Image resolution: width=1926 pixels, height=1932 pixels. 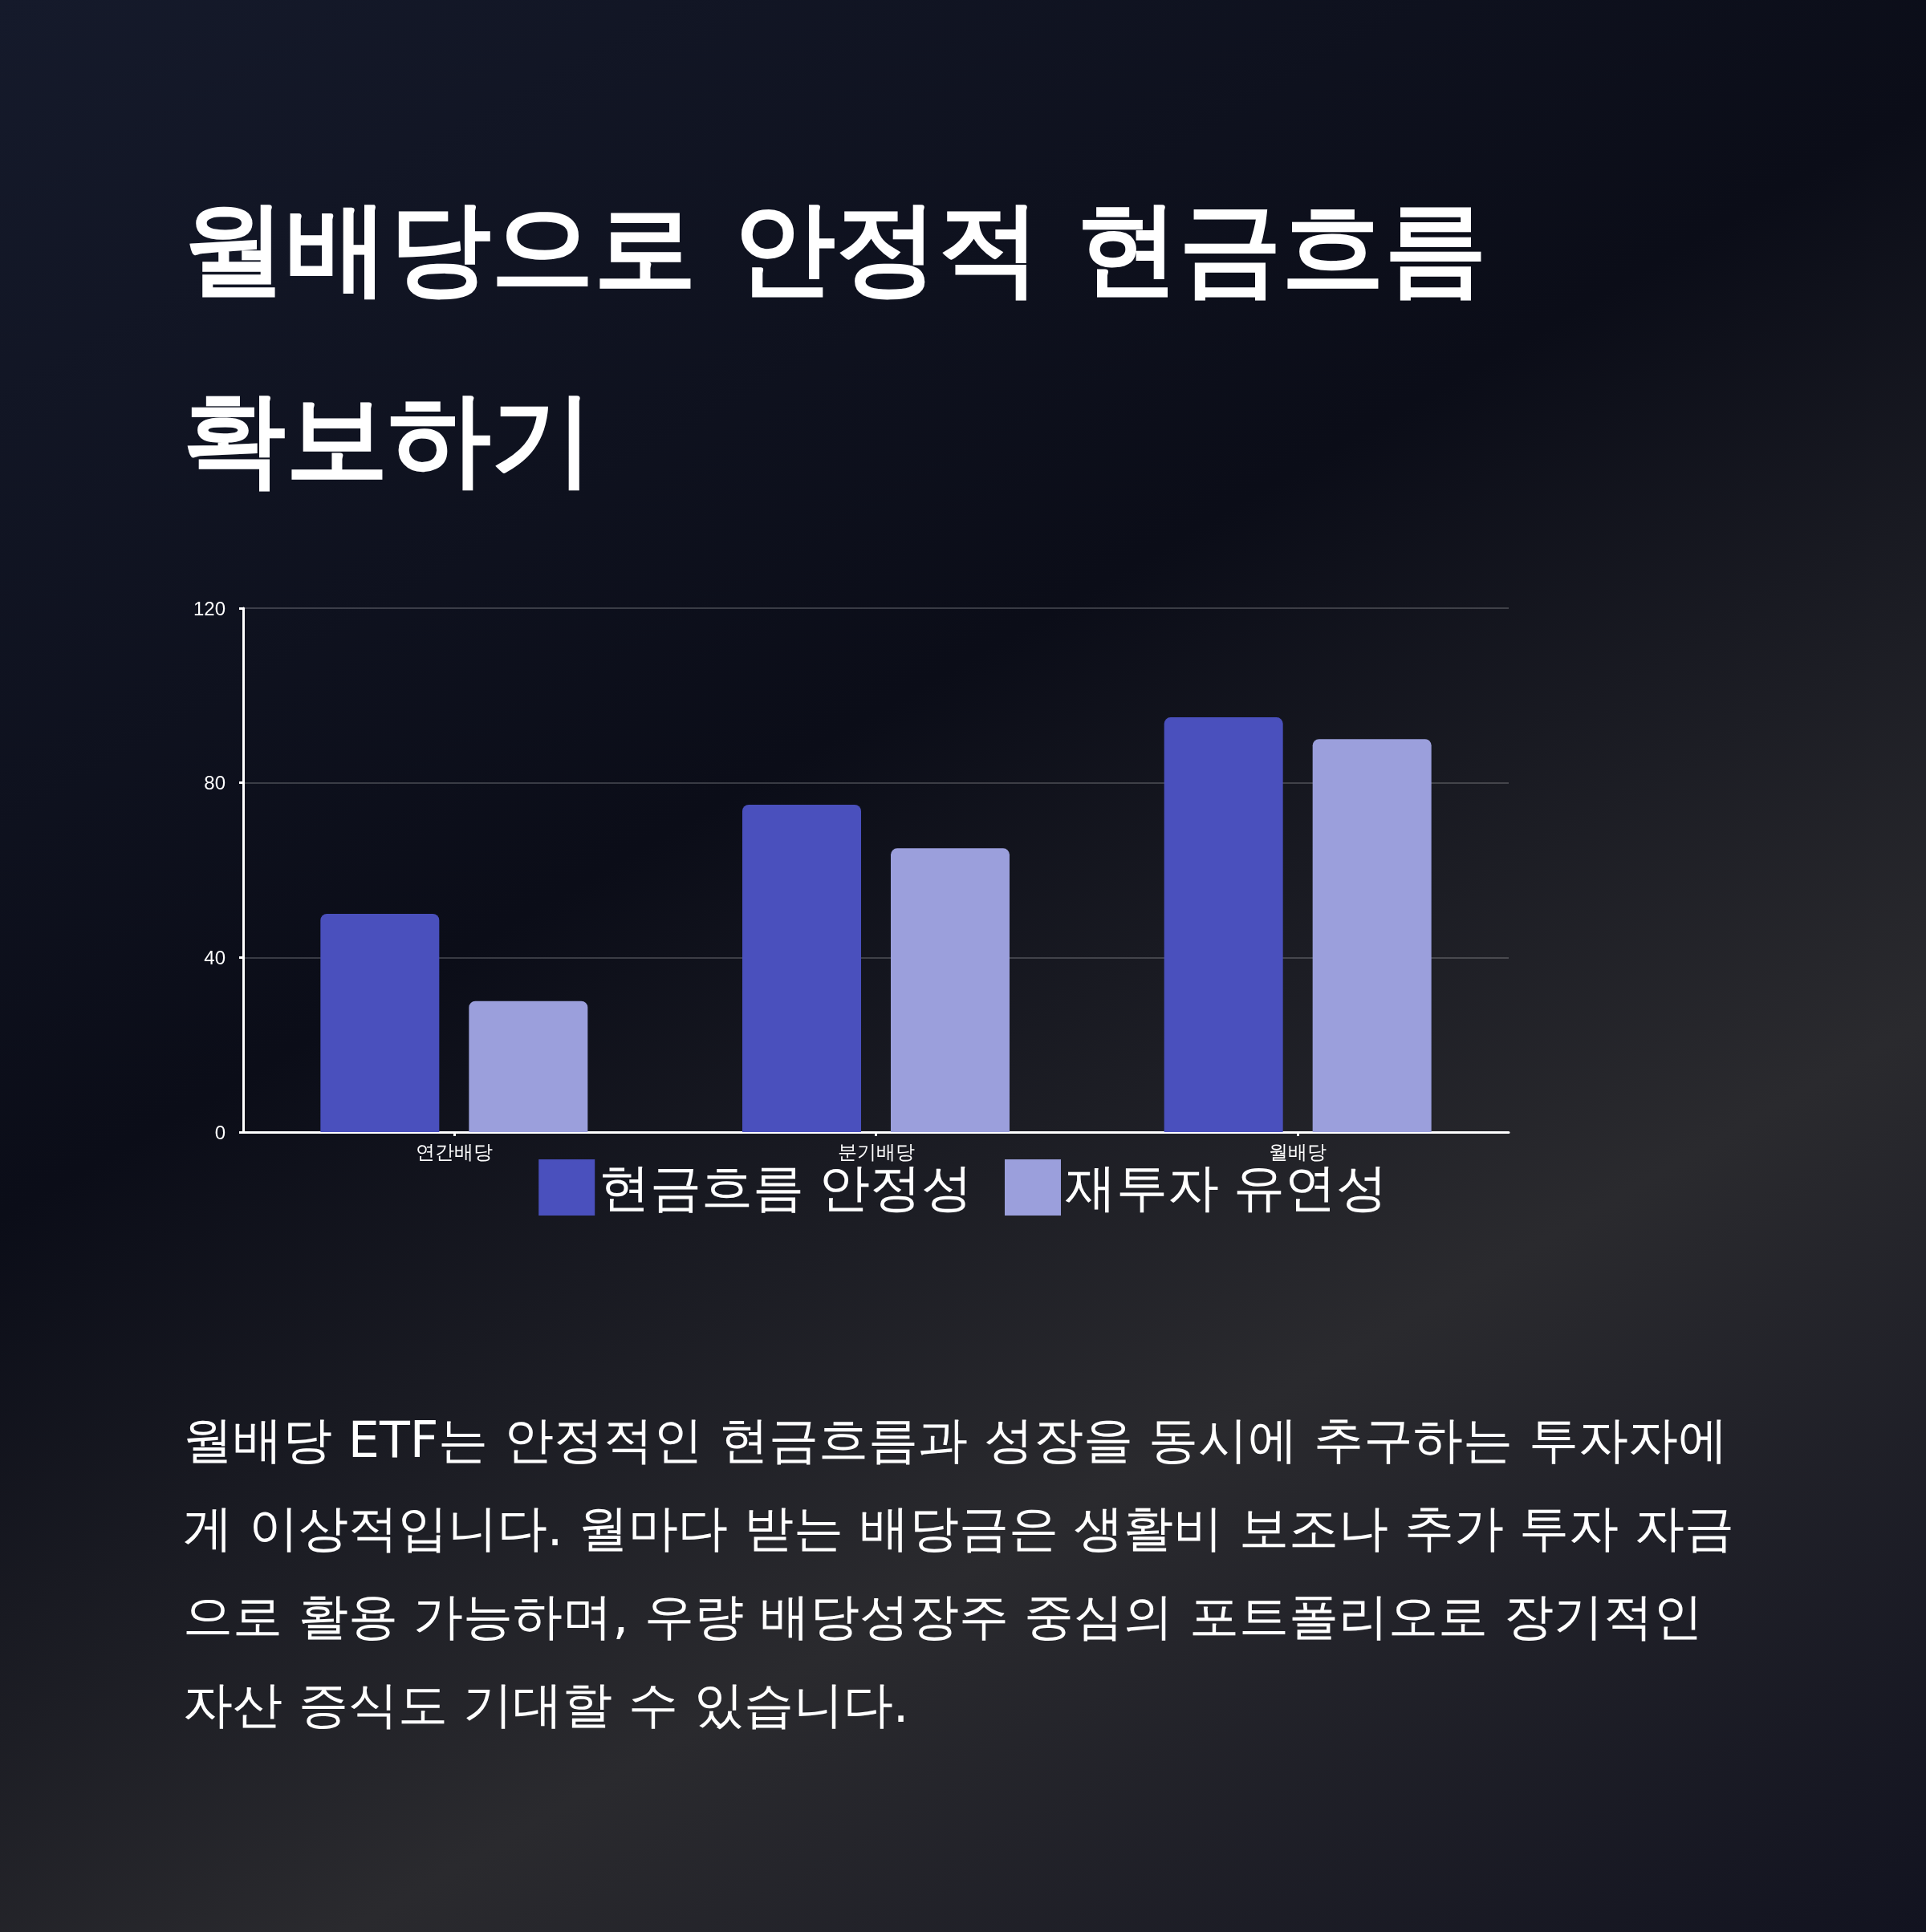 What do you see at coordinates (836, 343) in the screenshot?
I see `chart-title: 월배당으로 안정적 현금흐름 확보하기` at bounding box center [836, 343].